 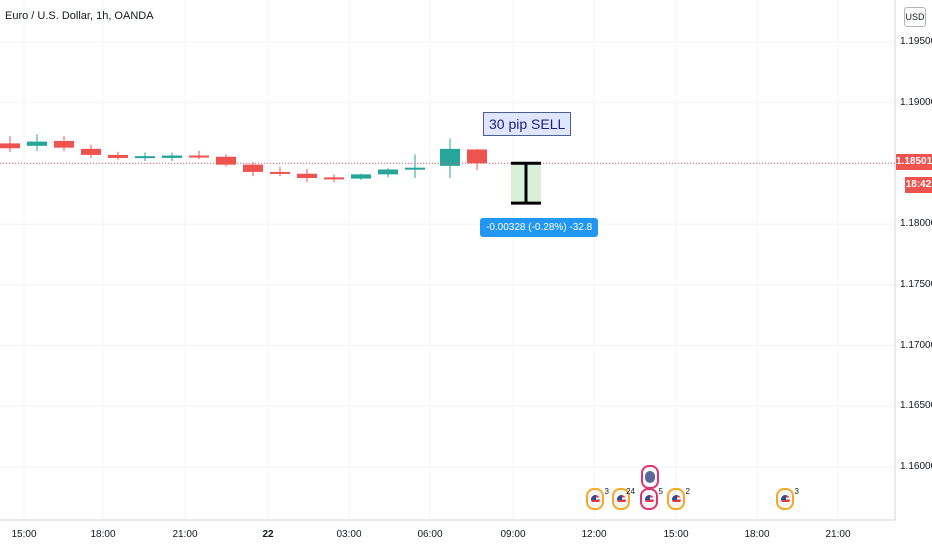 I want to click on price-tick-label: 1.19500, so click(x=916, y=41).